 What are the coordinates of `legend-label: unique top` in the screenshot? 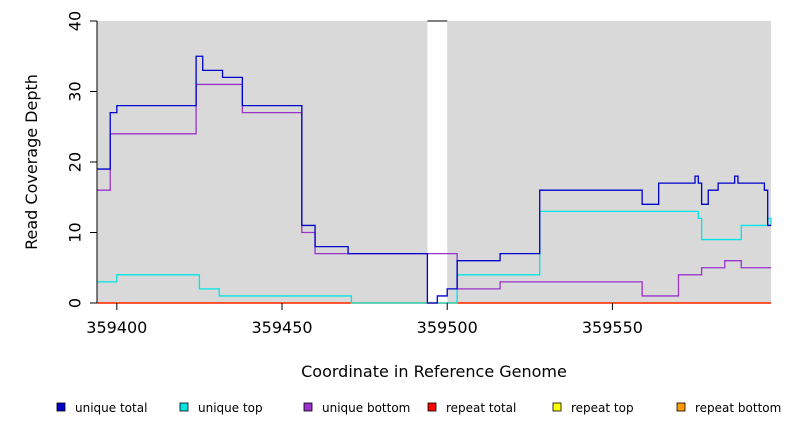 It's located at (230, 408).